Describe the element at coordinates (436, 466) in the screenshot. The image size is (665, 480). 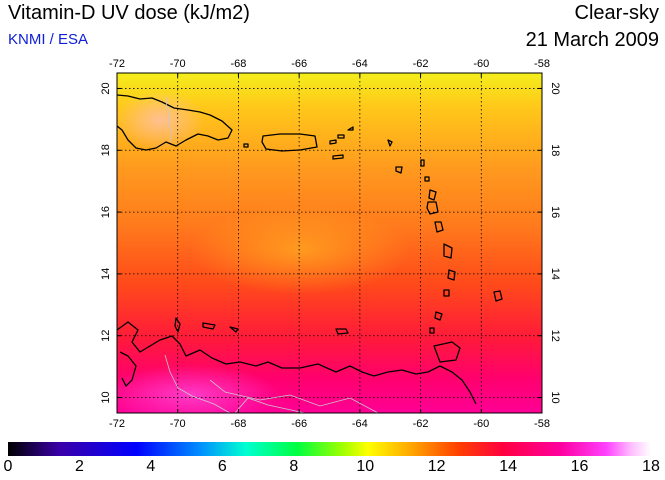
I see `colorbar-tick-label: 12` at that location.